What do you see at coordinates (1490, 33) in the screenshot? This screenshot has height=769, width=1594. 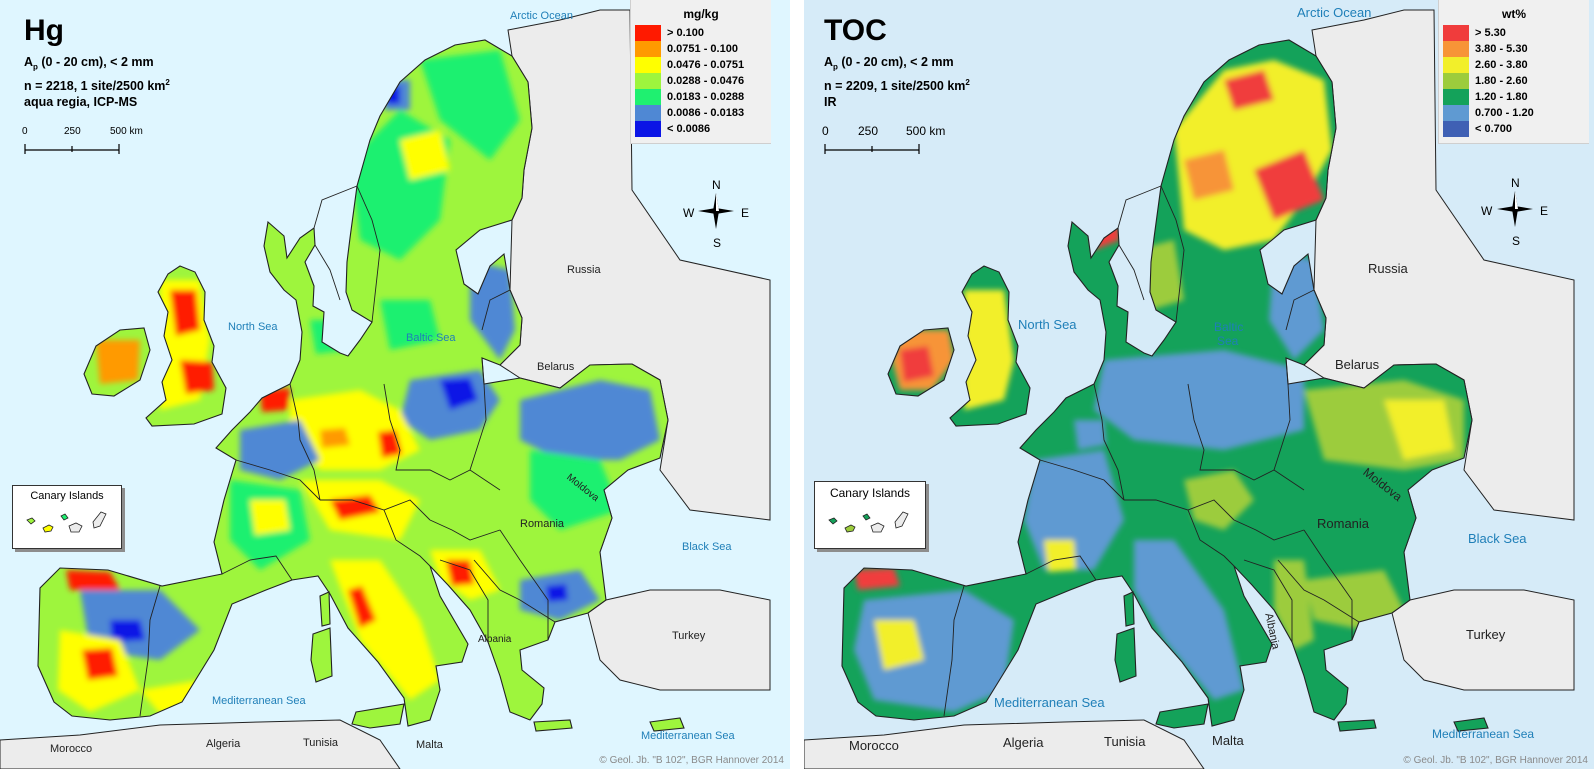 I see `legend-label: > 5.30` at bounding box center [1490, 33].